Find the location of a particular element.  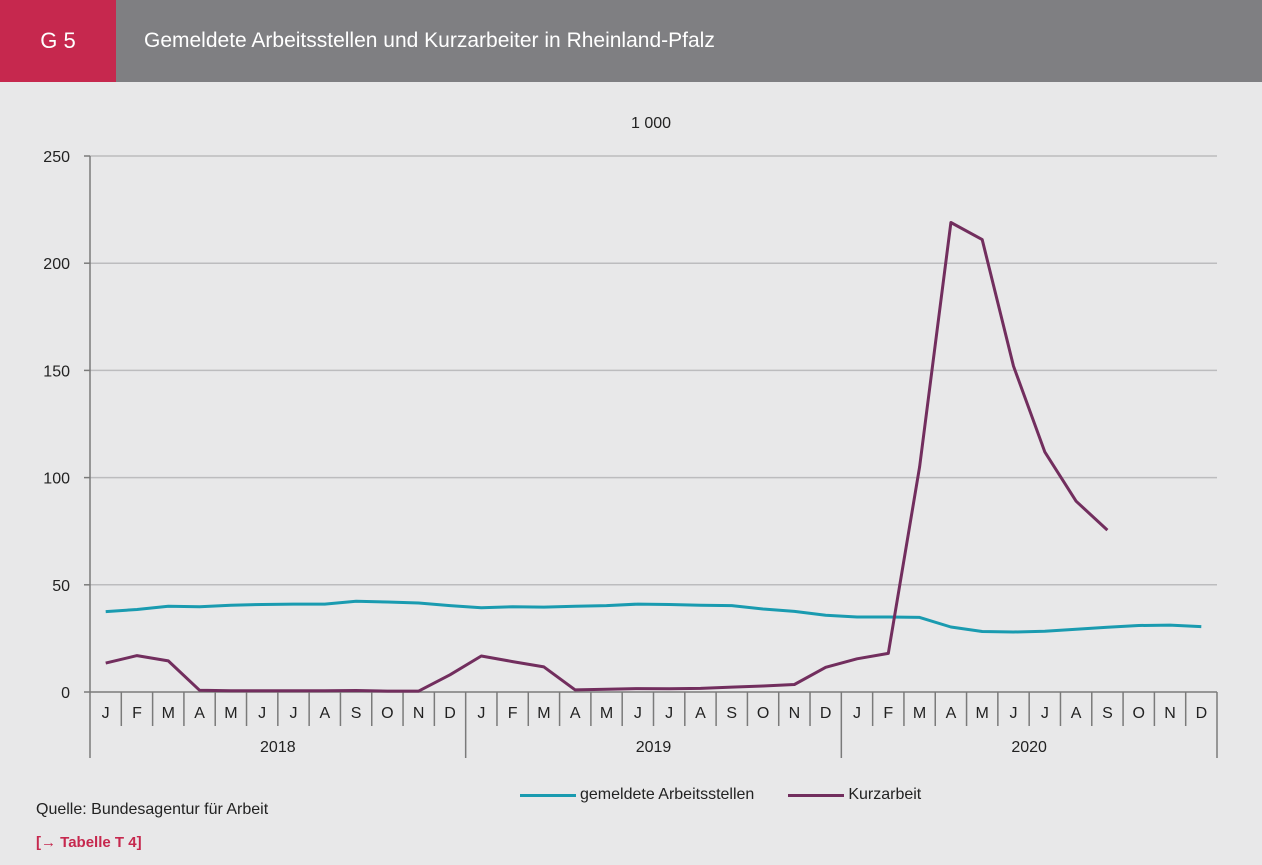

year-label: 2020 is located at coordinates (1029, 747).